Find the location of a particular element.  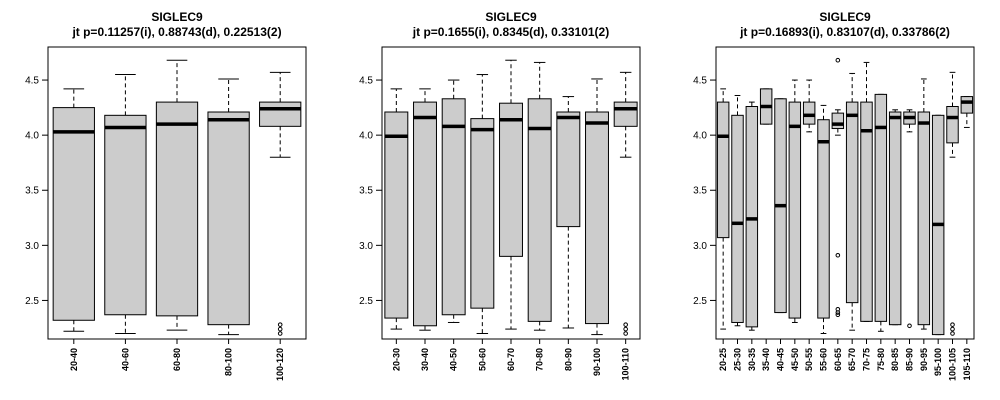

x-tick-label: 40-60 is located at coordinates (125, 359).